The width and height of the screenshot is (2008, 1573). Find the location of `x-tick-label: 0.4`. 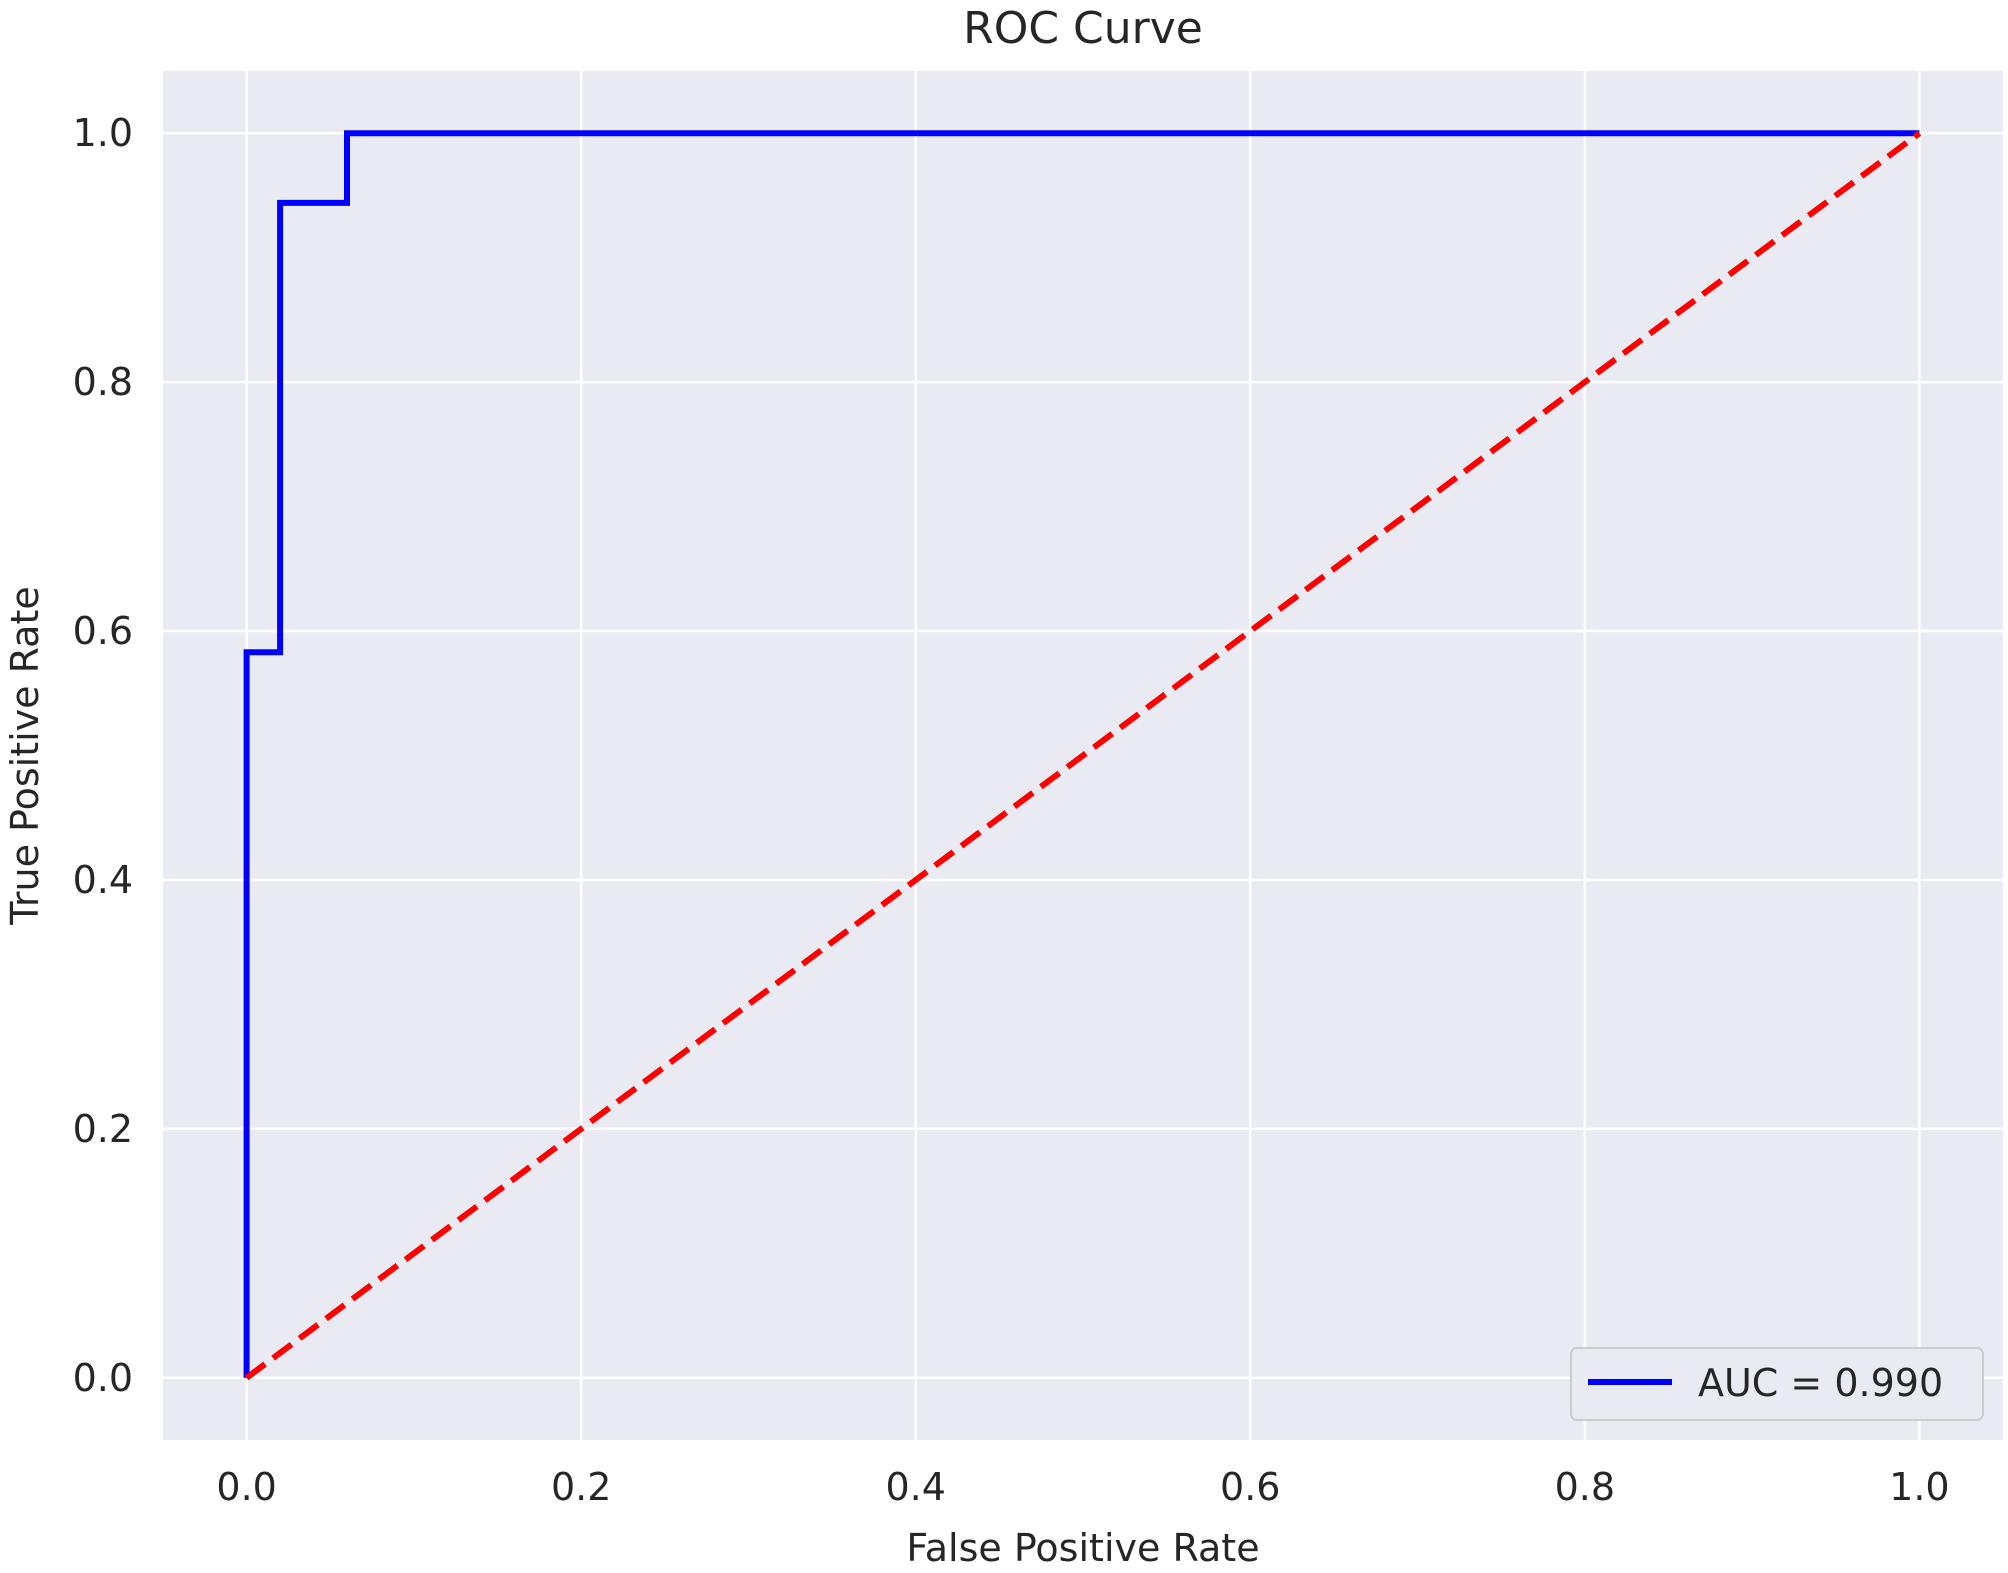

x-tick-label: 0.4 is located at coordinates (916, 1487).